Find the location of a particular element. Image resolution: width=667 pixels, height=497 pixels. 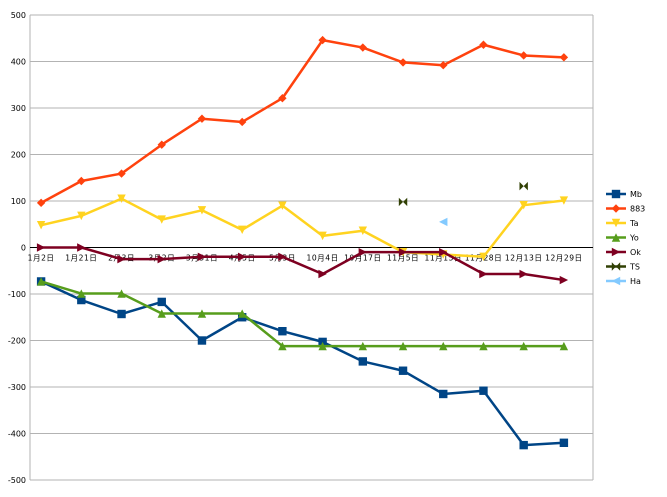

y-tick-label: -400 is located at coordinates (17, 434).